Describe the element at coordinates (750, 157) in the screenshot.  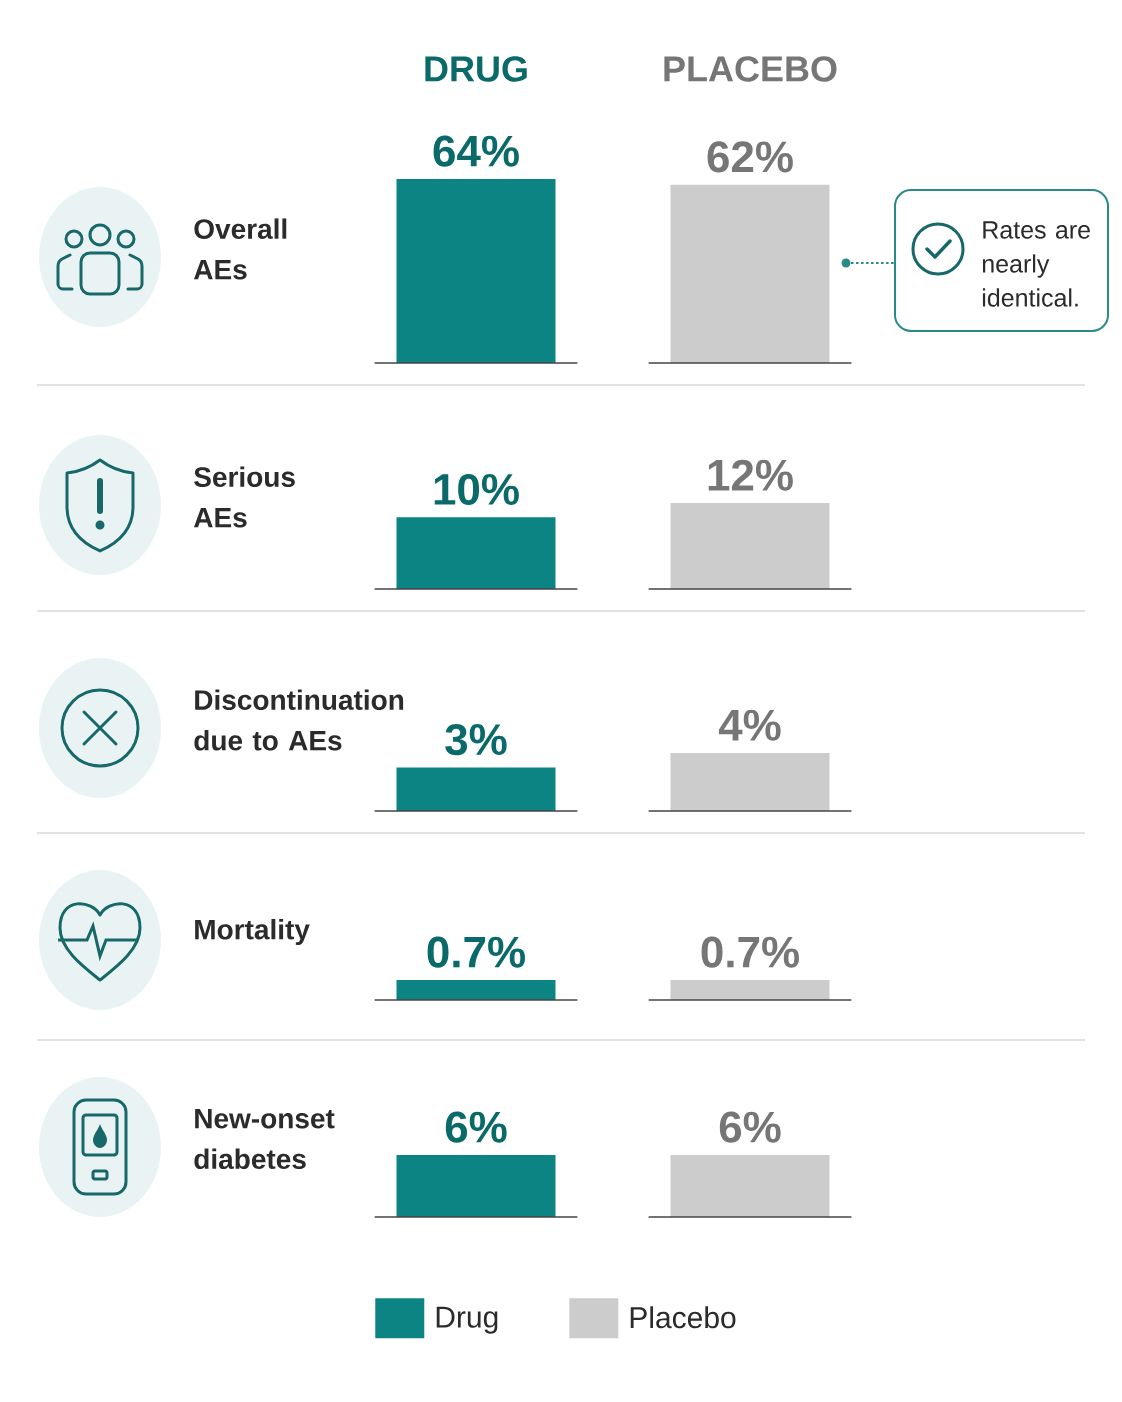
I see `data-label: 62%` at that location.